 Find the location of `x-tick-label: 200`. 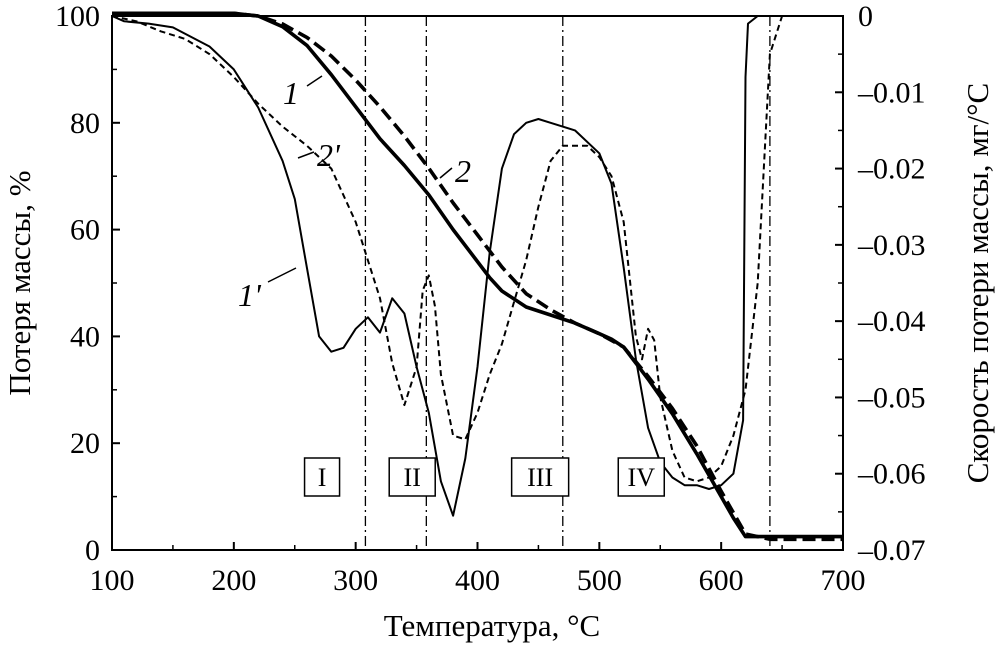

x-tick-label: 200 is located at coordinates (233, 580).